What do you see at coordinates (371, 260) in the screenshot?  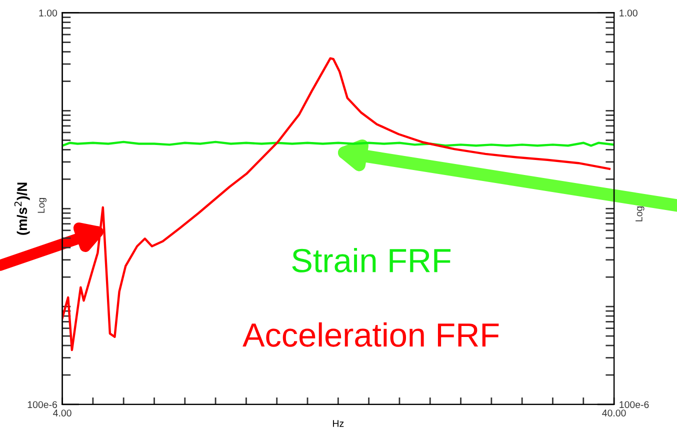 I see `text: Strain FRF` at bounding box center [371, 260].